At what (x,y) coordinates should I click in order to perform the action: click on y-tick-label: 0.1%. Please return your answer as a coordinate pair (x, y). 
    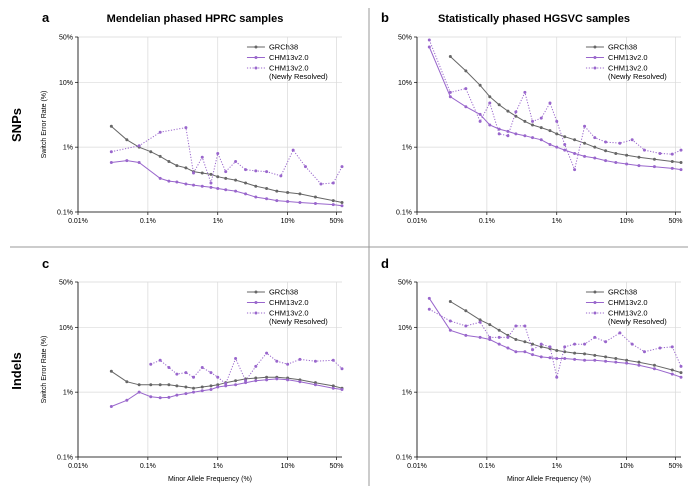
    Looking at the image, I should click on (65, 213).